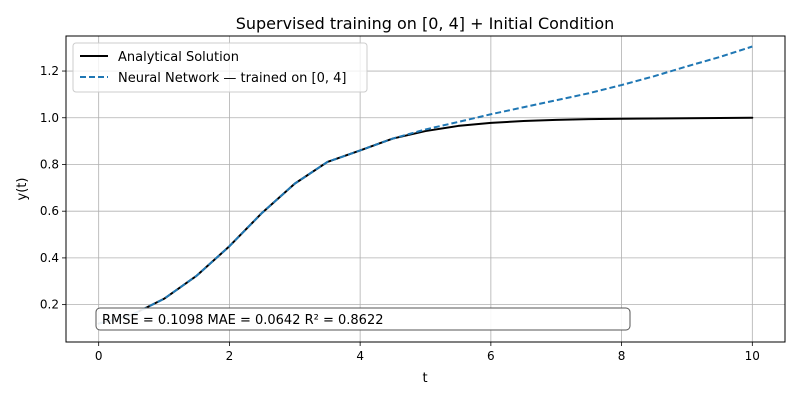 The height and width of the screenshot is (400, 800). Describe the element at coordinates (22, 189) in the screenshot. I see `y-axis-label: y(t)` at that location.